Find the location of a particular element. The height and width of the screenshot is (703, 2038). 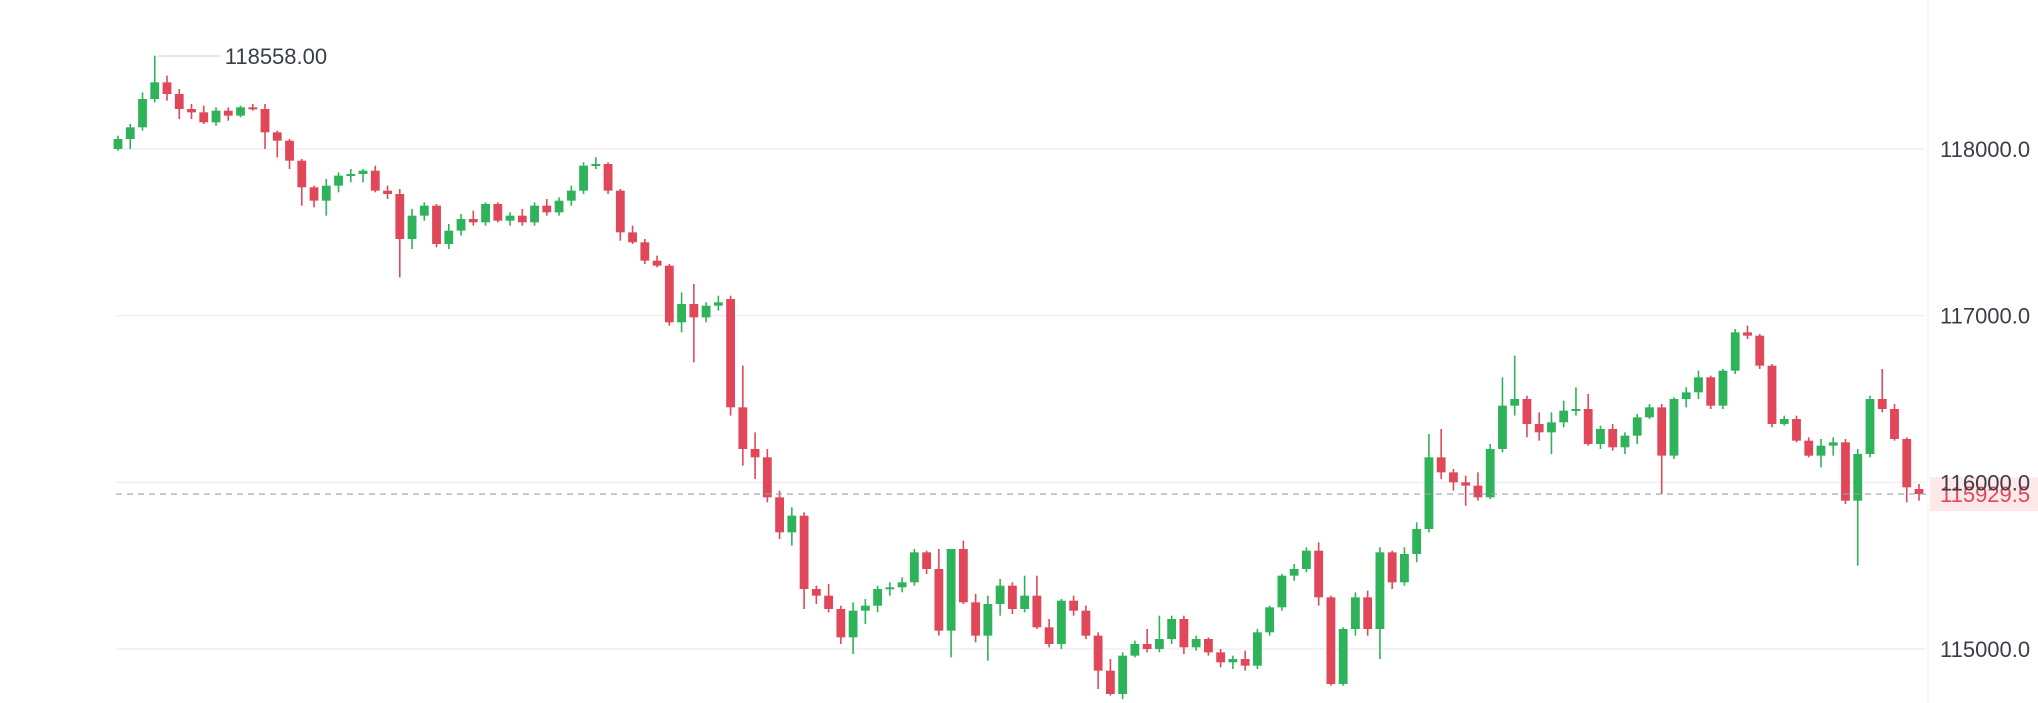

last-price-label: 115929.5 is located at coordinates (1985, 494).